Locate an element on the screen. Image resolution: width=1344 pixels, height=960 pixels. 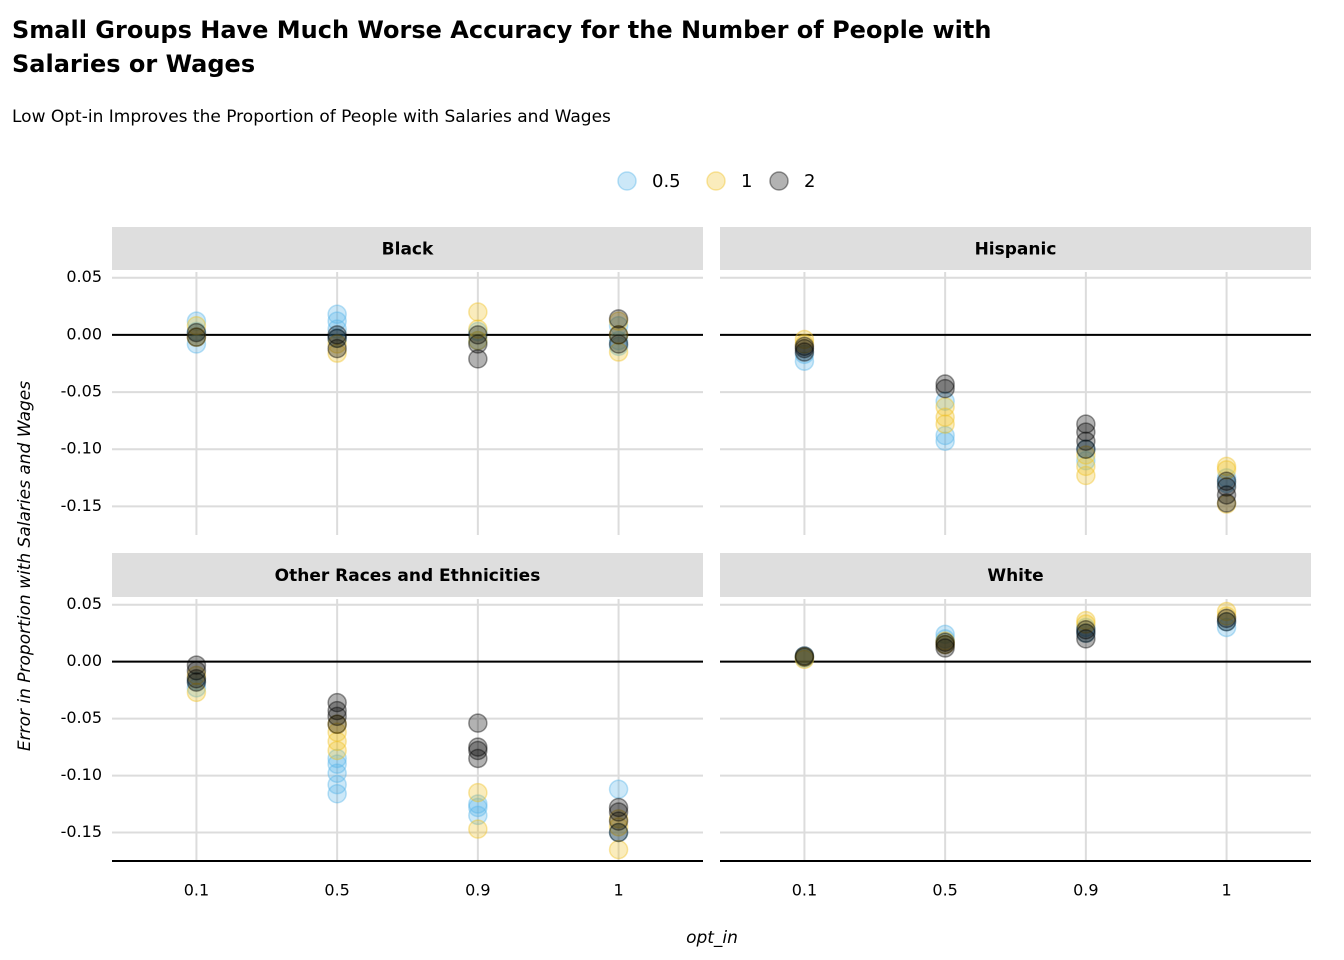
y-tick-label: -0.05 is located at coordinates (81, 391).